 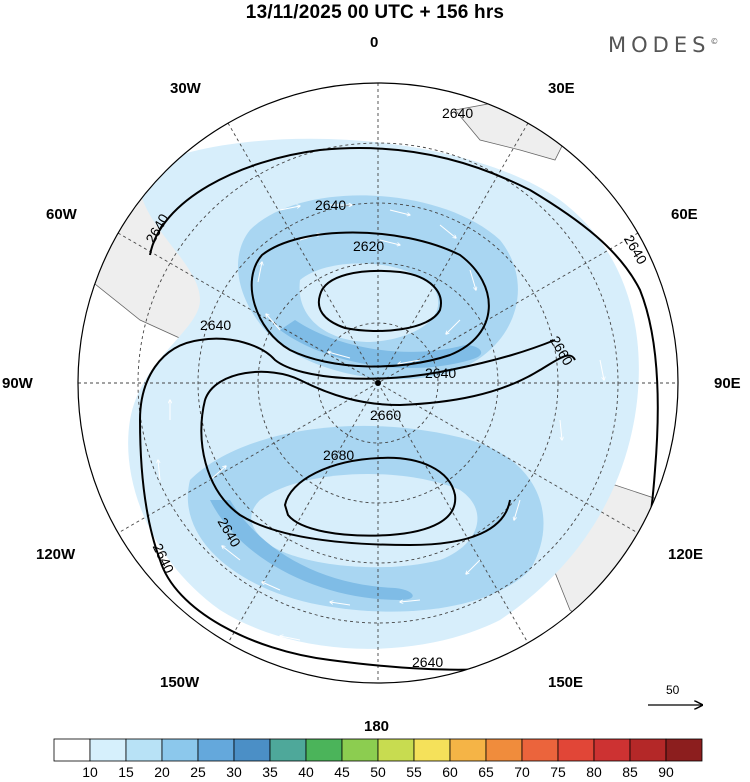 What do you see at coordinates (673, 690) in the screenshot?
I see `reference-vector-label: 50` at bounding box center [673, 690].